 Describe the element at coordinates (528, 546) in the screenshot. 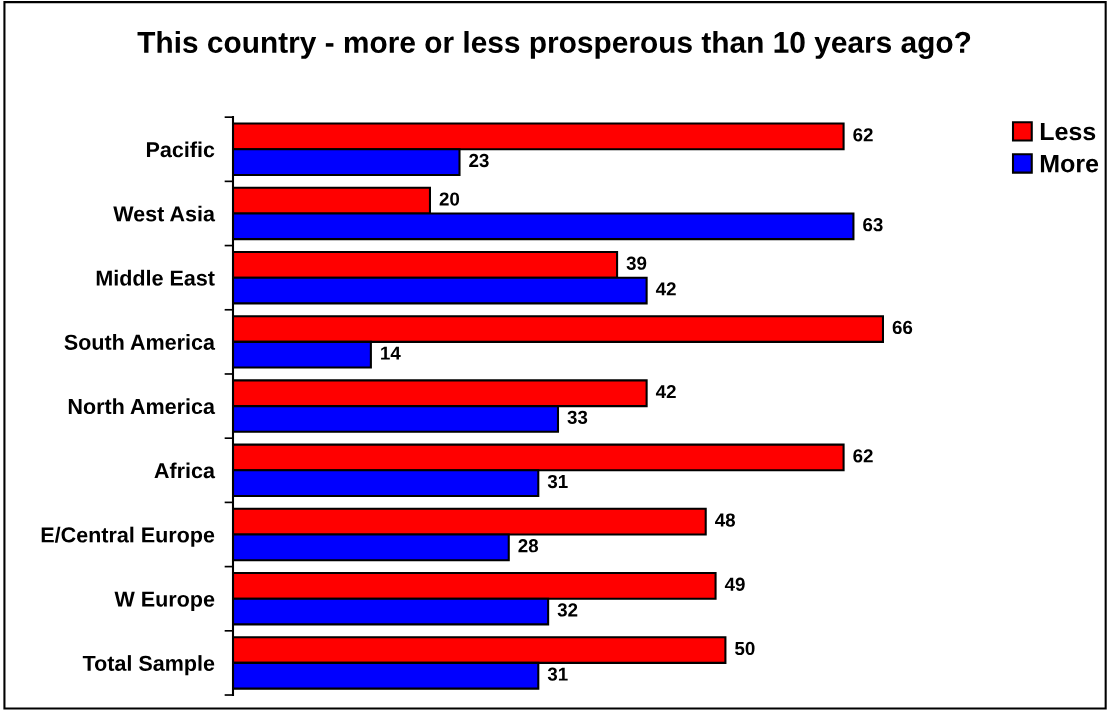

I see `data-label: 28` at that location.